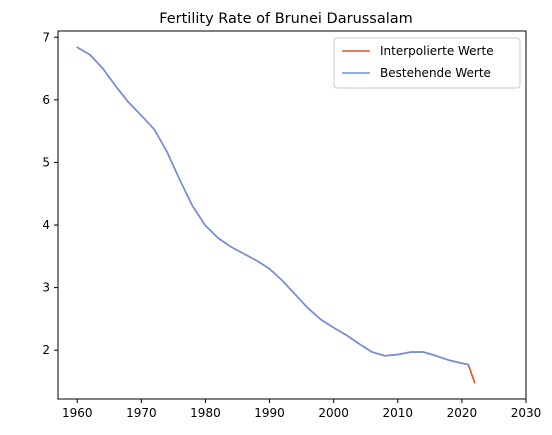  Describe the element at coordinates (46, 288) in the screenshot. I see `y-tick-label: 3` at that location.